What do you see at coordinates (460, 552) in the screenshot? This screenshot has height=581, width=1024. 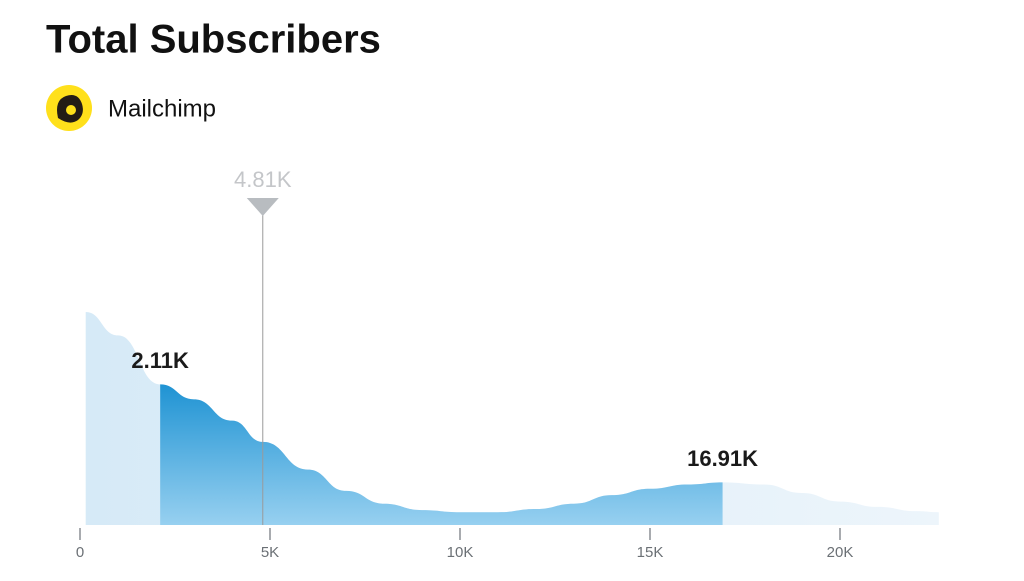 I see `x-tick-label: 10K` at bounding box center [460, 552].